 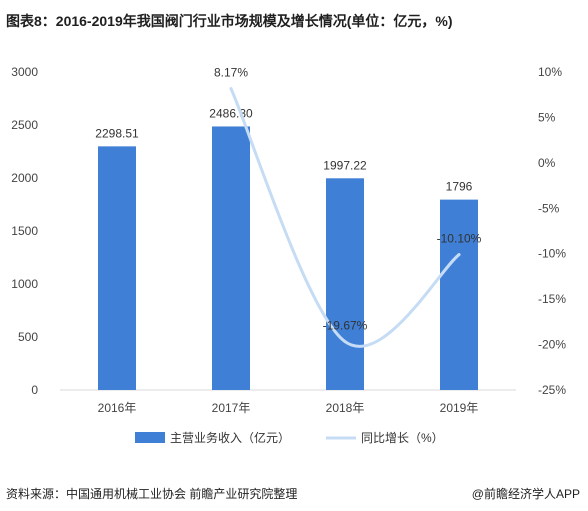 I want to click on brand-credit: @前瞻经济学人APP, so click(x=525, y=494).